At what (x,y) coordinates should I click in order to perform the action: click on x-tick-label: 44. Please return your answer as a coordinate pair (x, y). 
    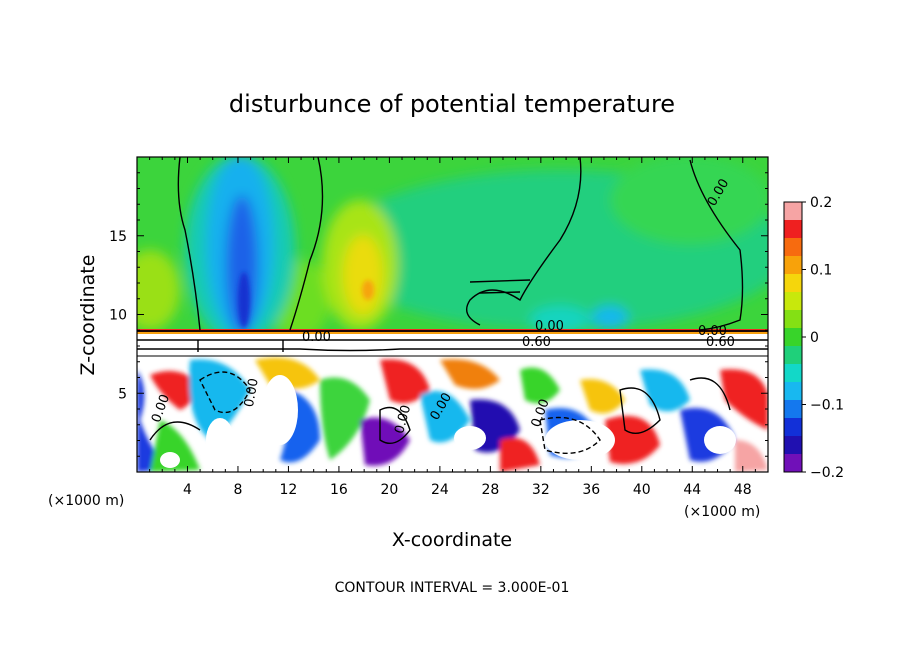
    Looking at the image, I should click on (692, 490).